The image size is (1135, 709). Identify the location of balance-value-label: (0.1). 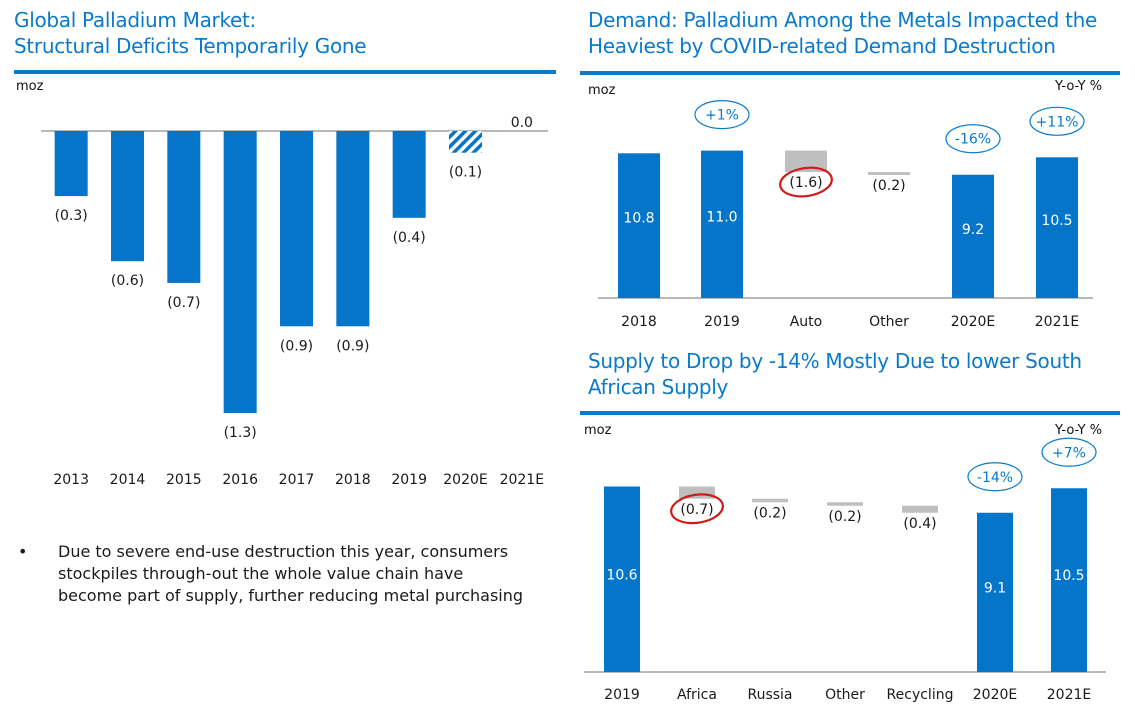
(465, 173).